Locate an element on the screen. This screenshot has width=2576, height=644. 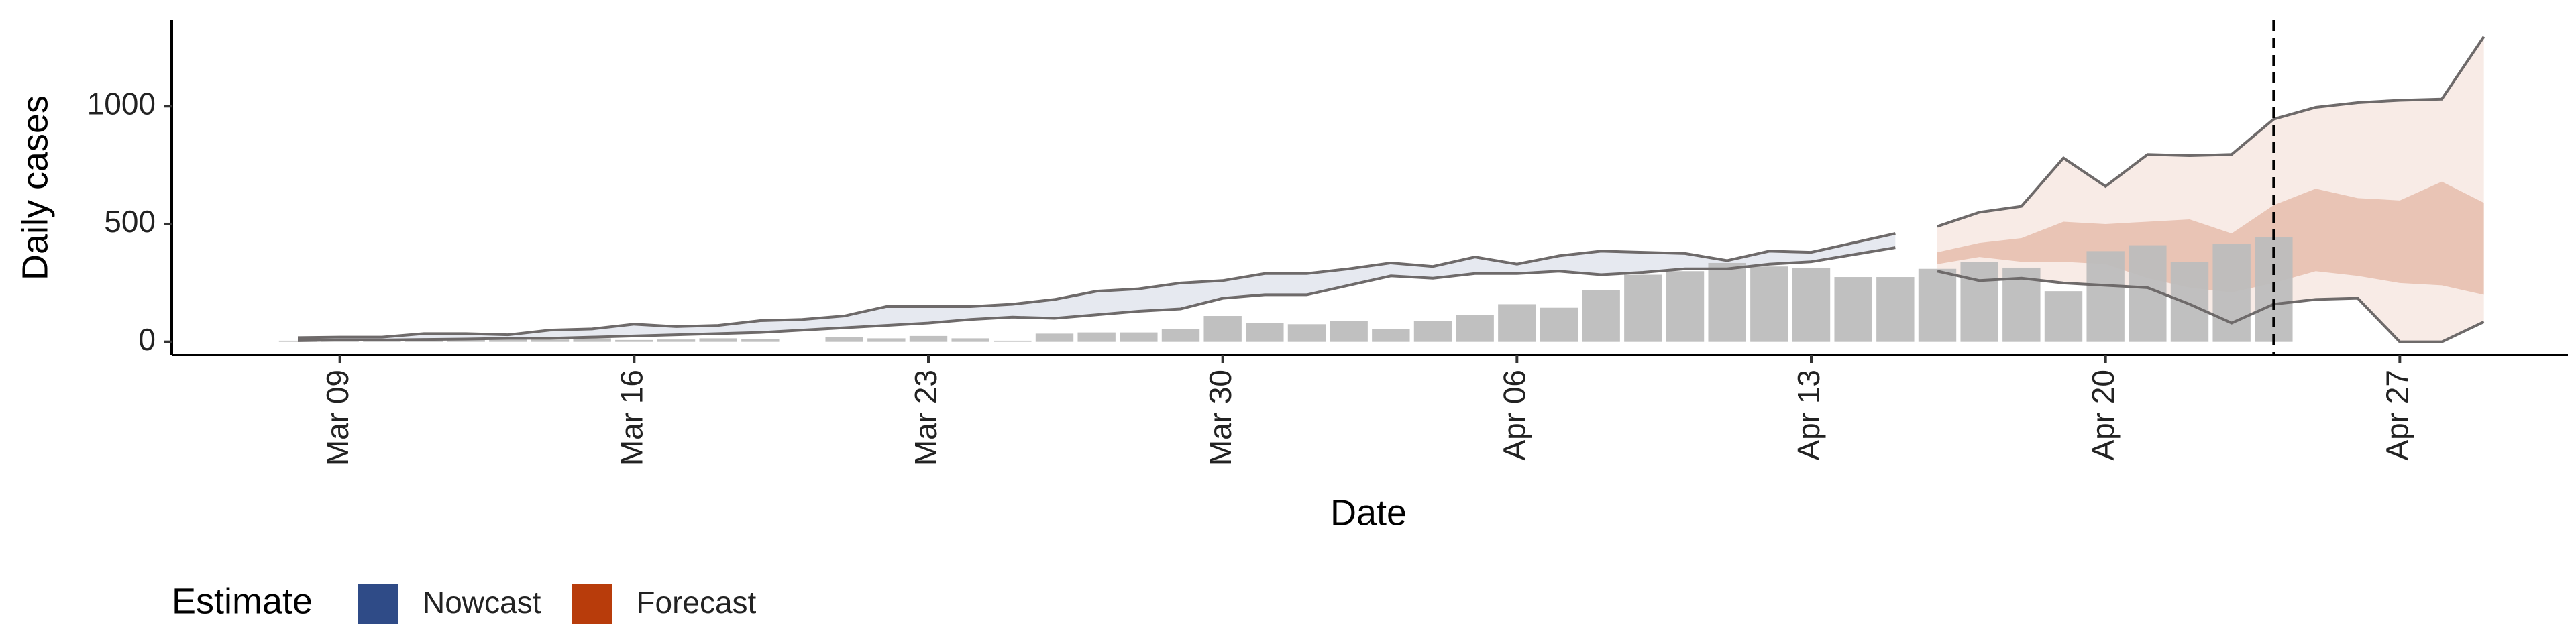
y-tick-label: 0 is located at coordinates (147, 339).